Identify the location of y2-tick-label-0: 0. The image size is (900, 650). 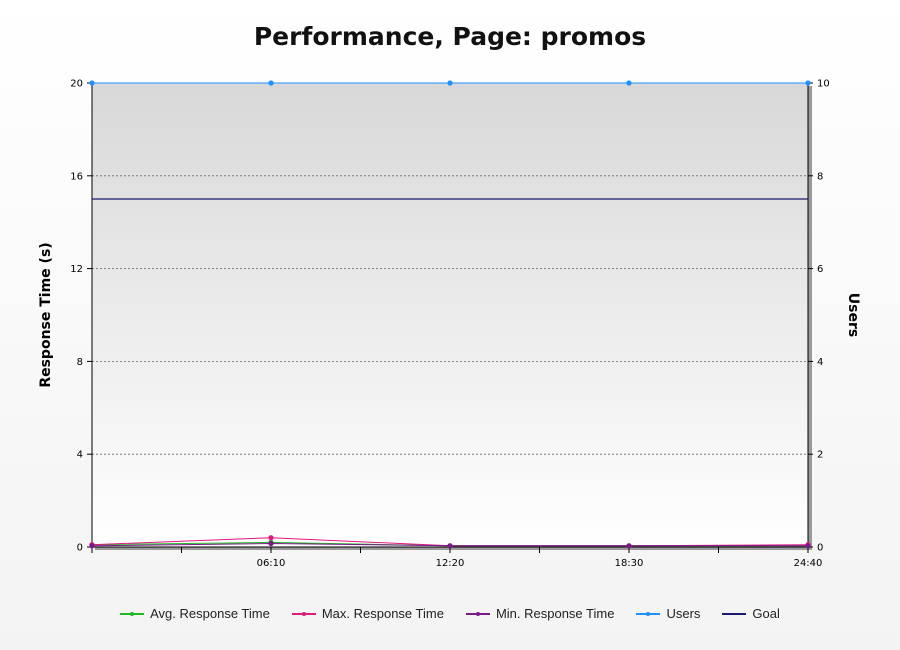
(820, 548).